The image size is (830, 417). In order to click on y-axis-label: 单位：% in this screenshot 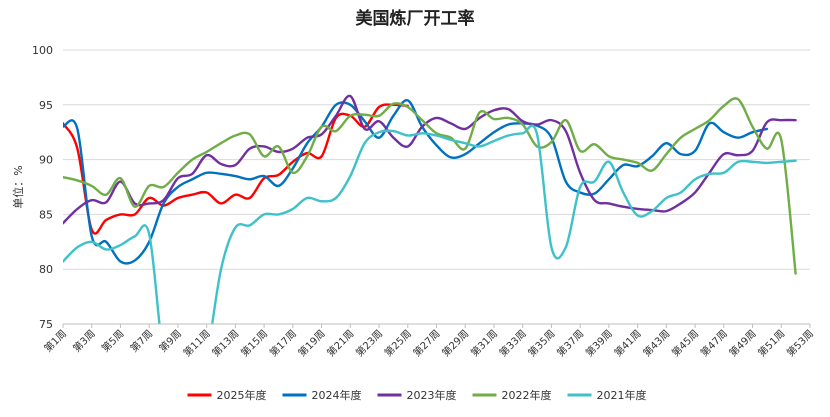, I will do `click(18, 186)`.